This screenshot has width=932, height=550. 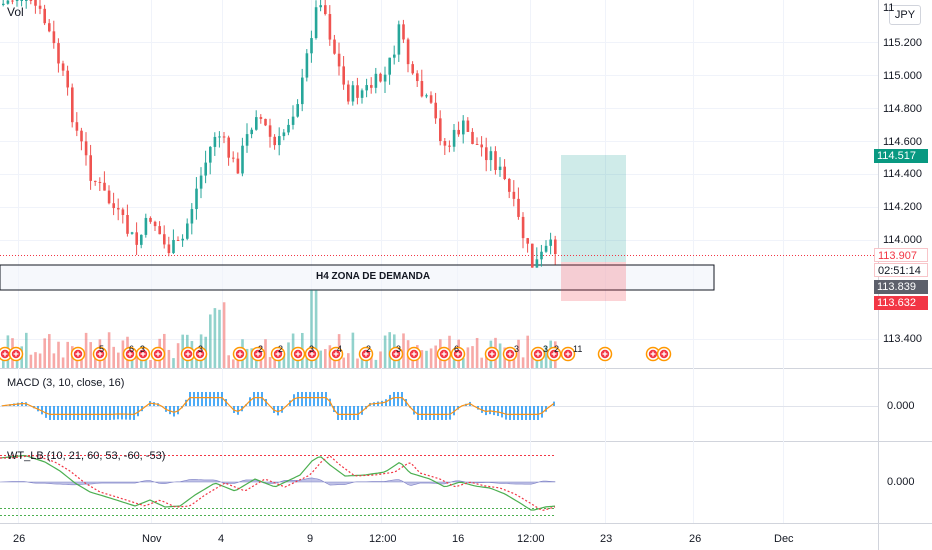 I want to click on macd-zero-axis-label: 0.000, so click(x=901, y=406).